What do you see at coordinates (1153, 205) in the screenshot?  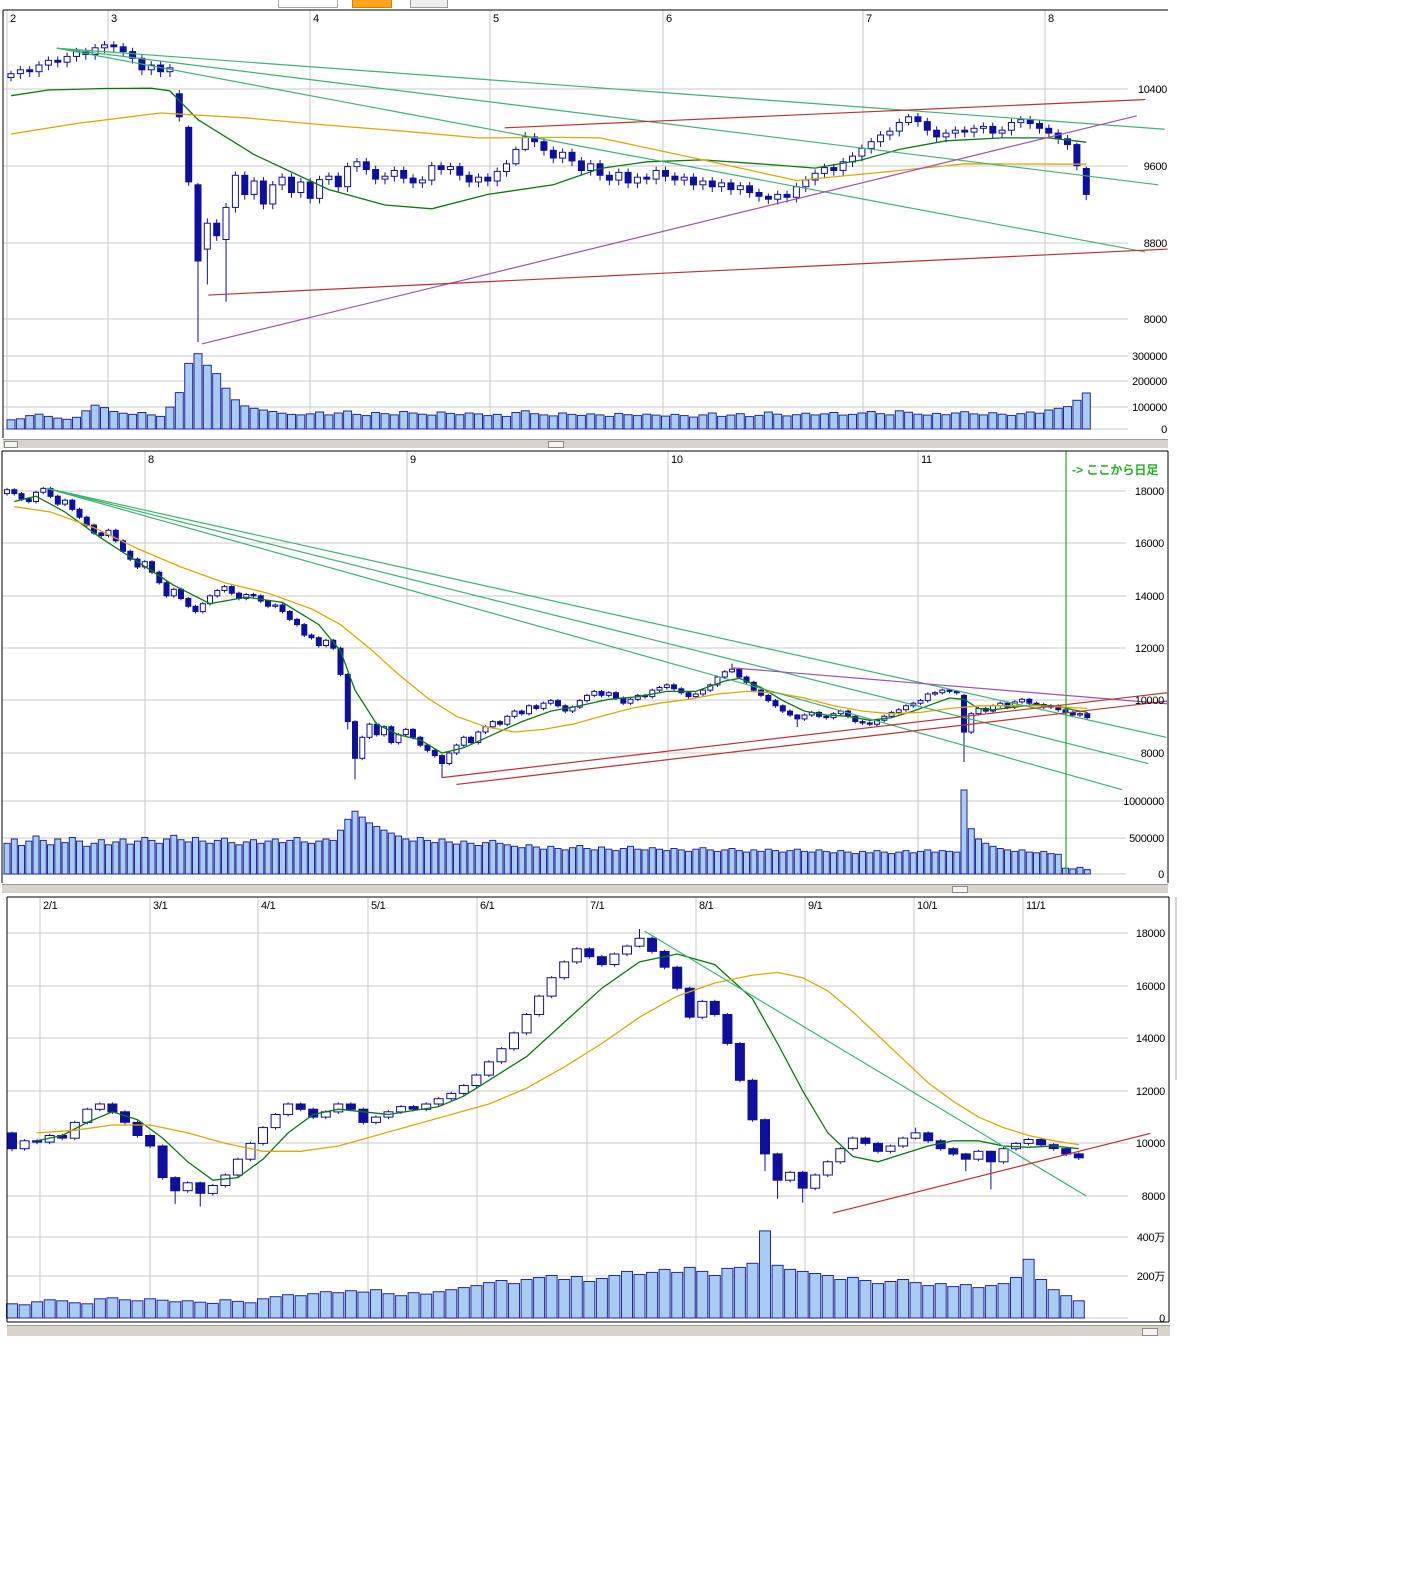 I see `price-axis-labels: 10400 9600 8800 8000` at bounding box center [1153, 205].